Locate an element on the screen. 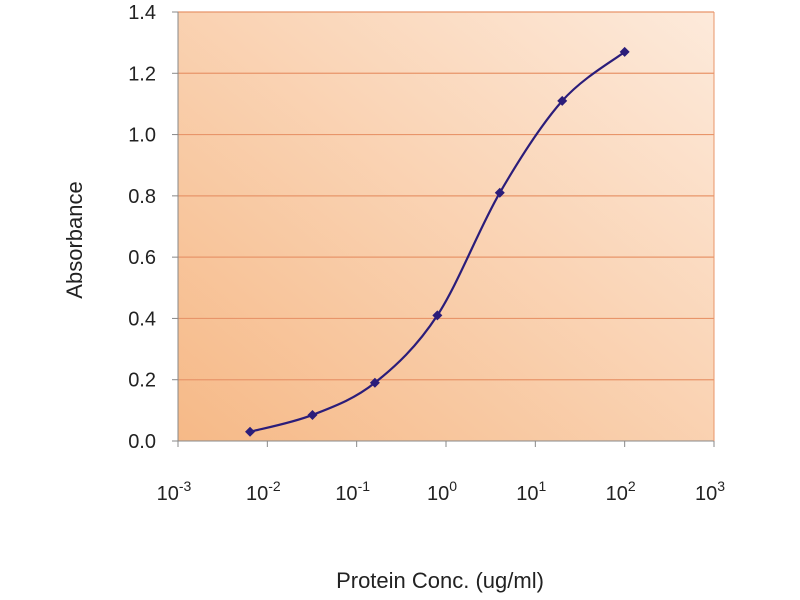  x-tick-label: 10² is located at coordinates (621, 491).